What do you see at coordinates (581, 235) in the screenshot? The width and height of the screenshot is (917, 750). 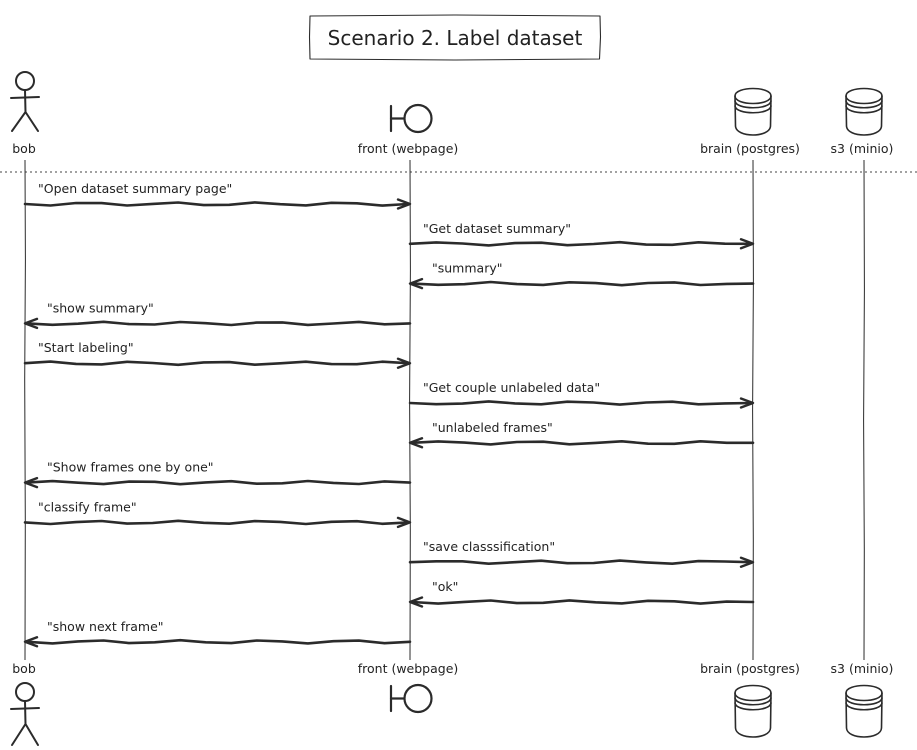 I see `message-2: "Get dataset summary"` at bounding box center [581, 235].